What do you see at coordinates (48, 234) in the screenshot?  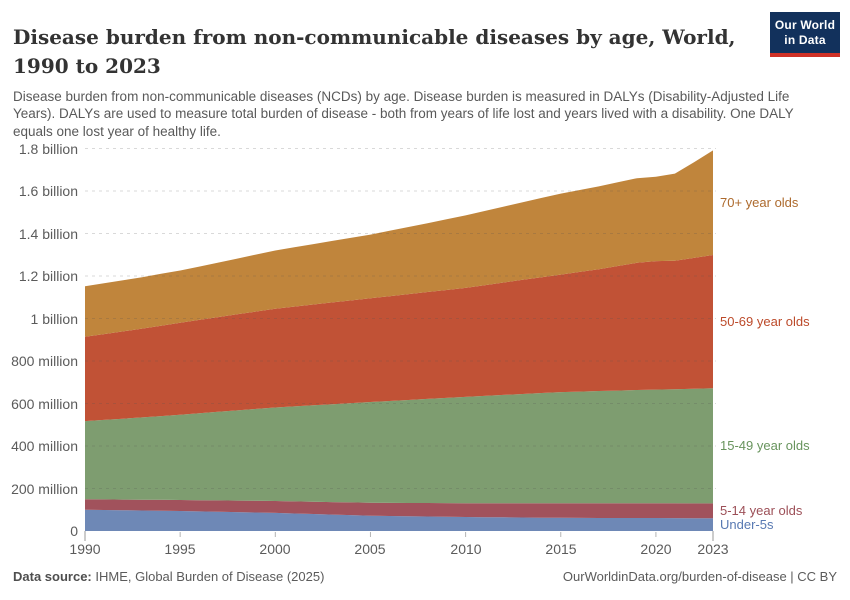 I see `y-axis-label-1-4-billion: 1.4 billion` at bounding box center [48, 234].